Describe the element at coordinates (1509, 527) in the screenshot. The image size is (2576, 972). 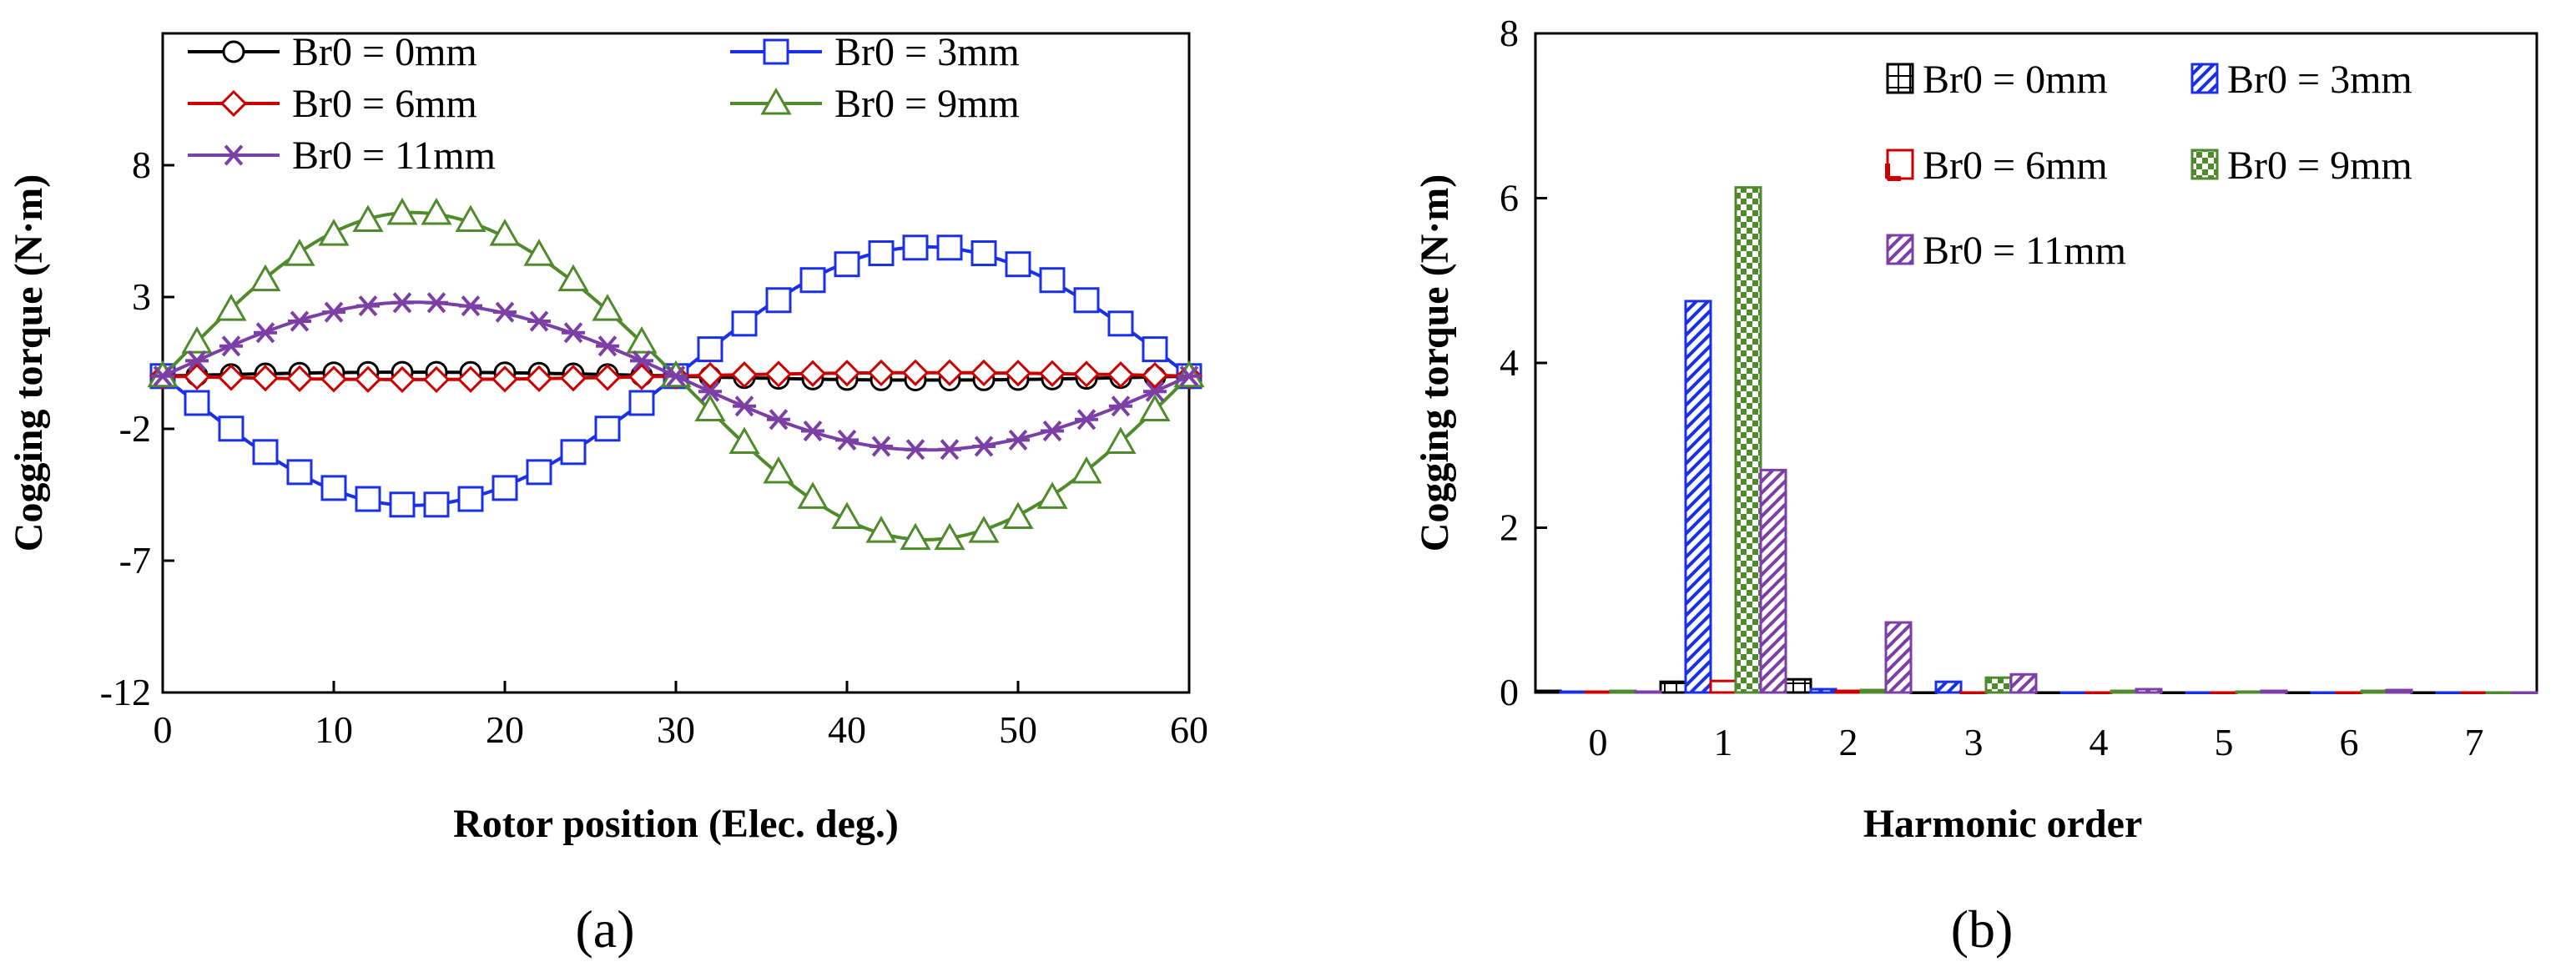
I see `panel-b-y-tick-label: 2` at that location.